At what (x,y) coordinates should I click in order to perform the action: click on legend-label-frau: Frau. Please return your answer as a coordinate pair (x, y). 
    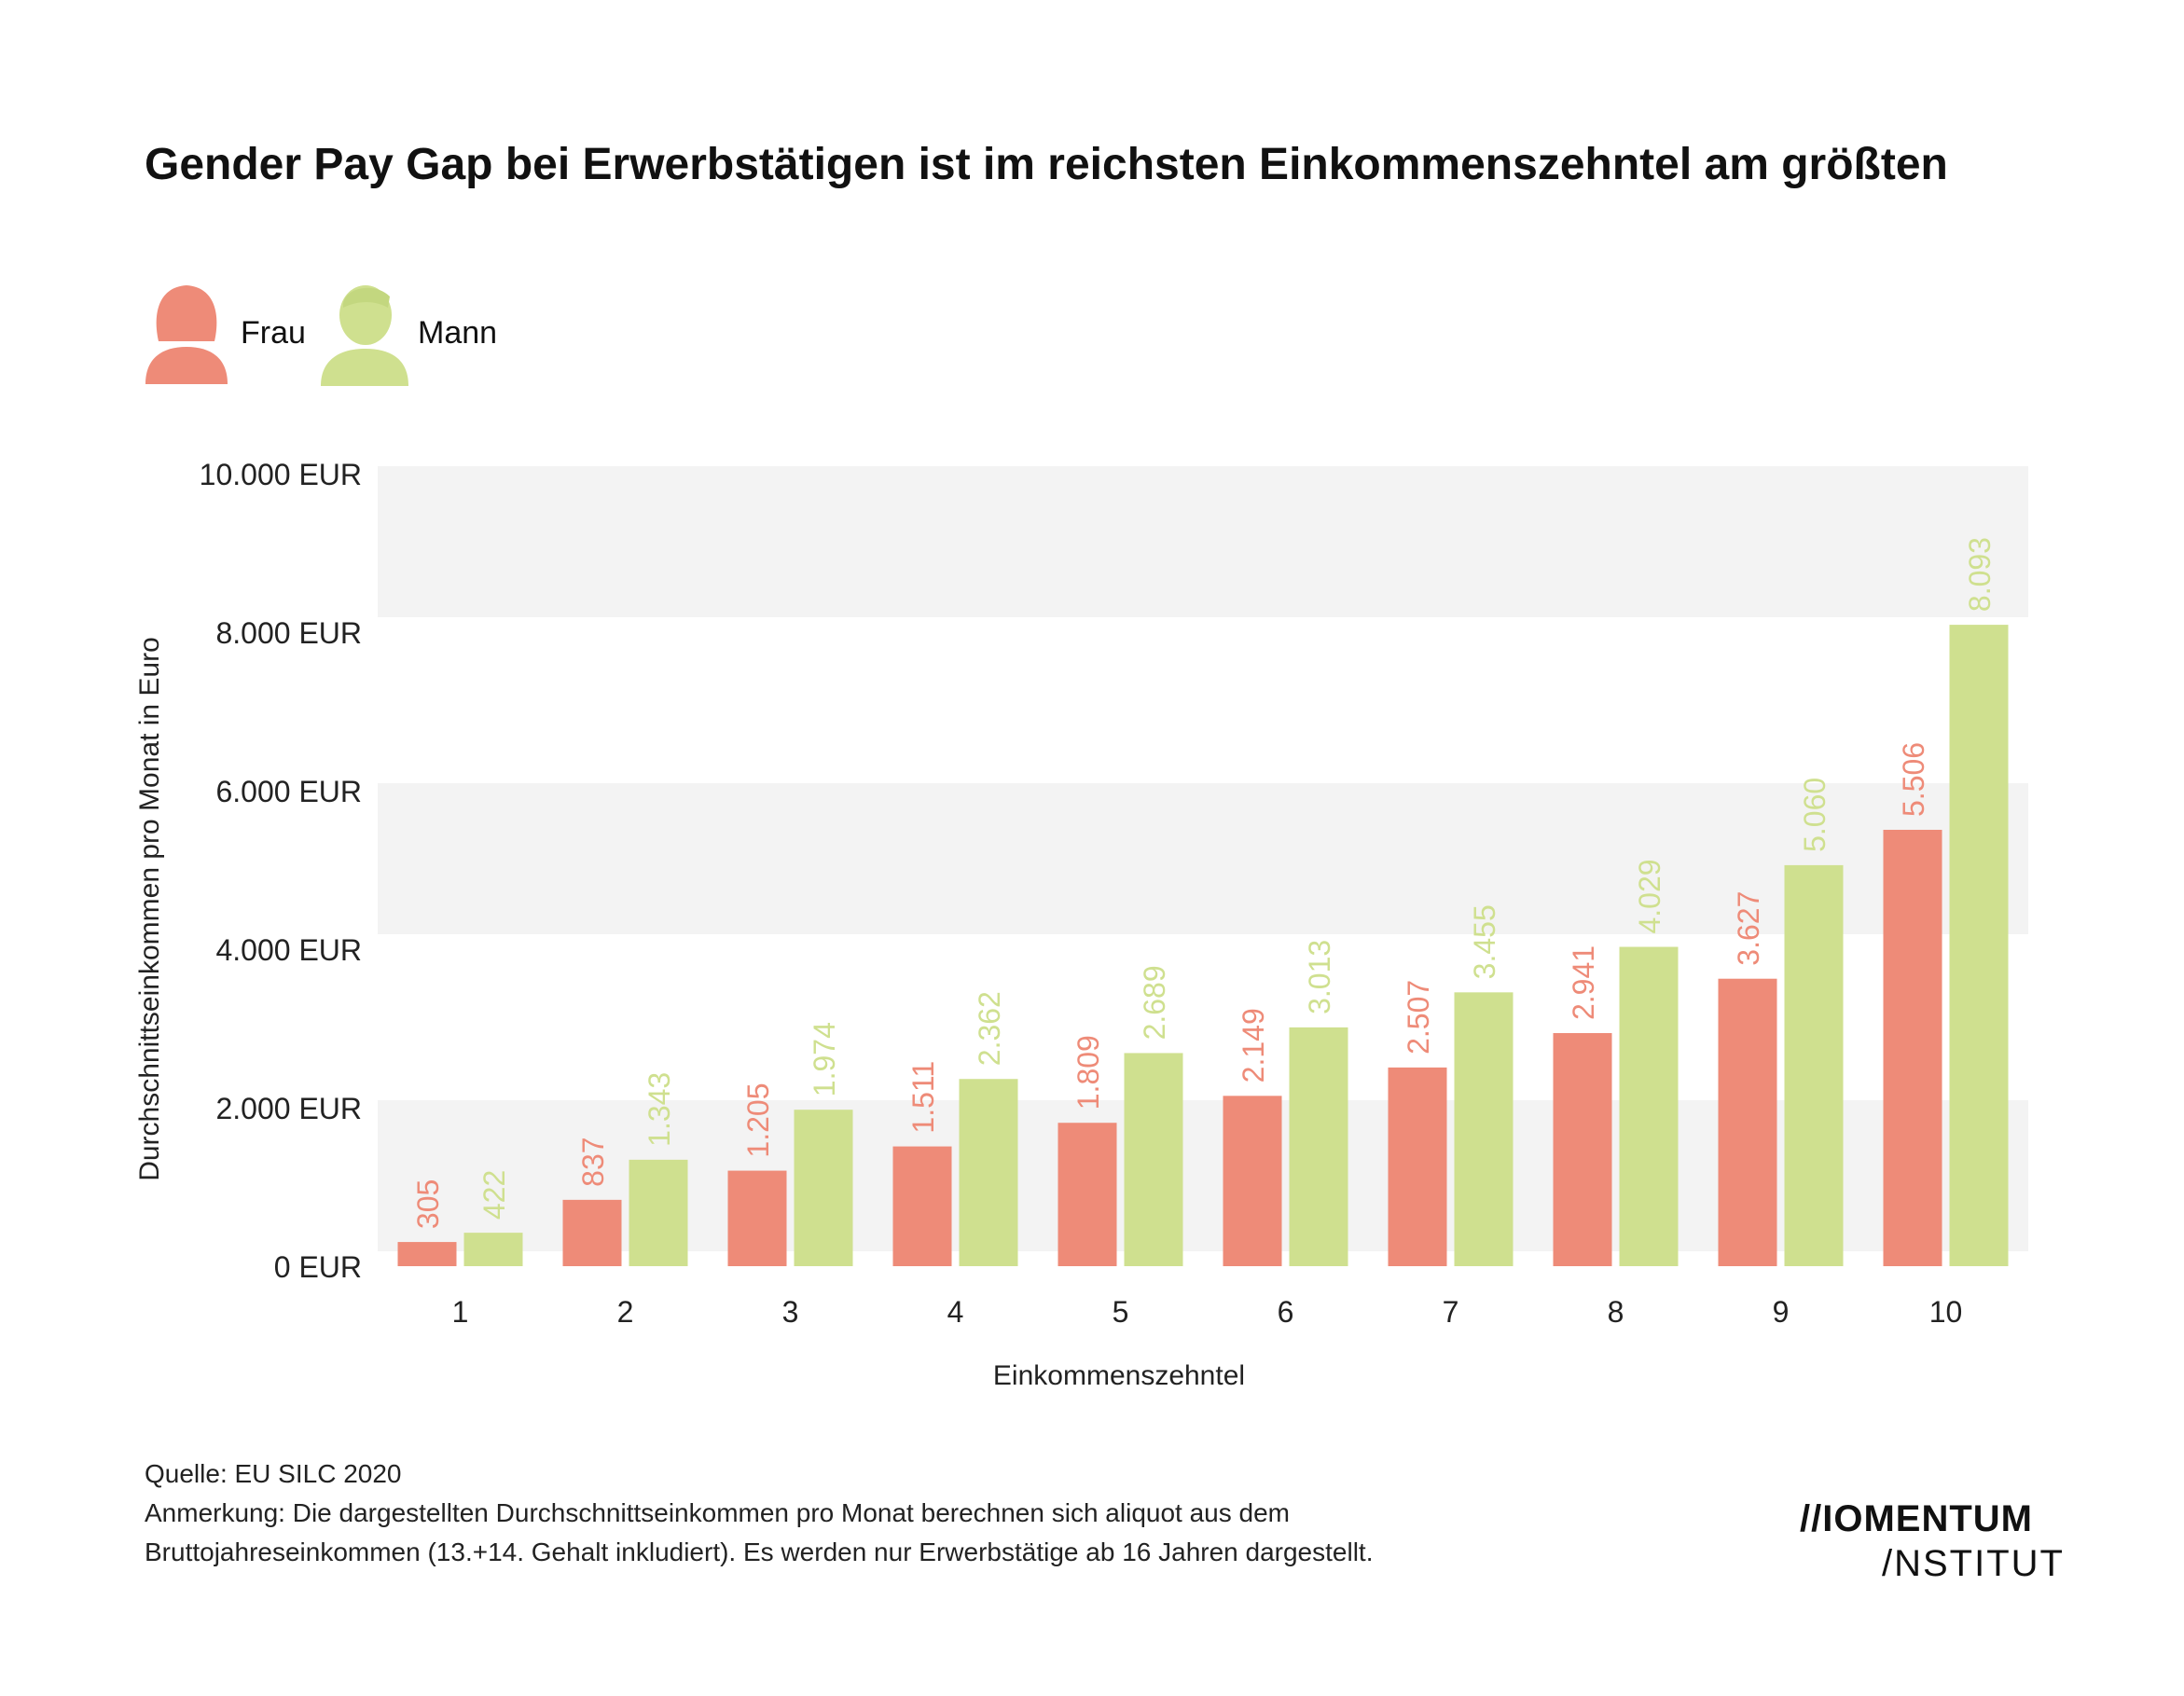
    Looking at the image, I should click on (273, 333).